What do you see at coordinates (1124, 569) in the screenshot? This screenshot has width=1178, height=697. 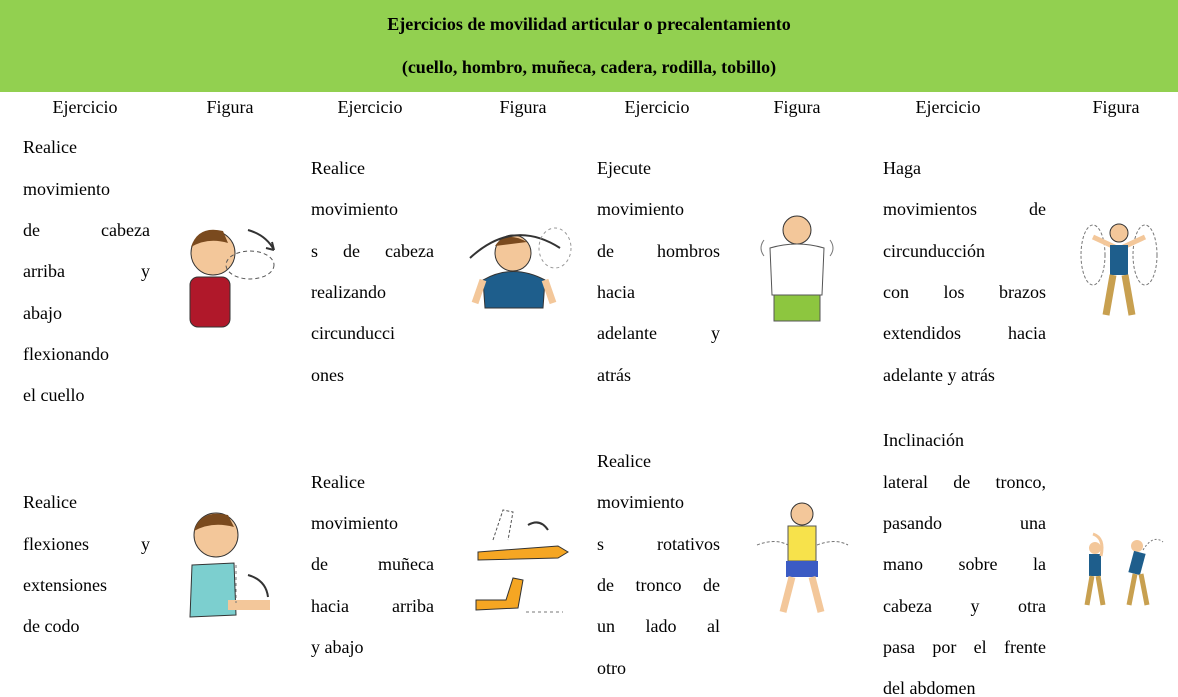 I see `figure-lateral` at bounding box center [1124, 569].